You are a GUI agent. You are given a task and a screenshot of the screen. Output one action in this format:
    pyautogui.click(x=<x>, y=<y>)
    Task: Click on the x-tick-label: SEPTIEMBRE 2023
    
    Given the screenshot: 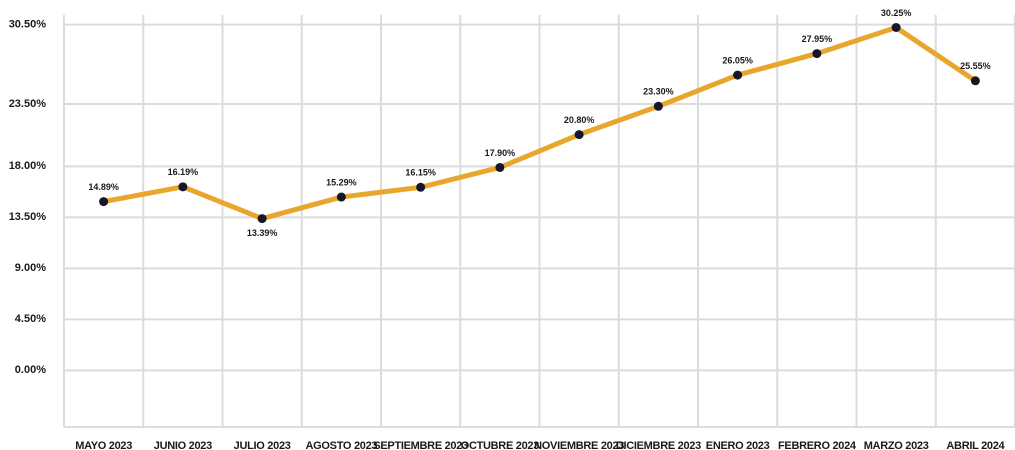 What is the action you would take?
    pyautogui.click(x=420, y=445)
    